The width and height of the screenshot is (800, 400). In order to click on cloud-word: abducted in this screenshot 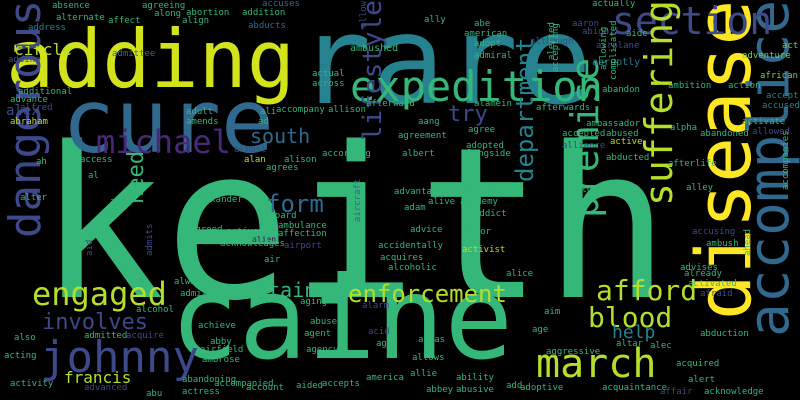, I will do `click(628, 158)`.